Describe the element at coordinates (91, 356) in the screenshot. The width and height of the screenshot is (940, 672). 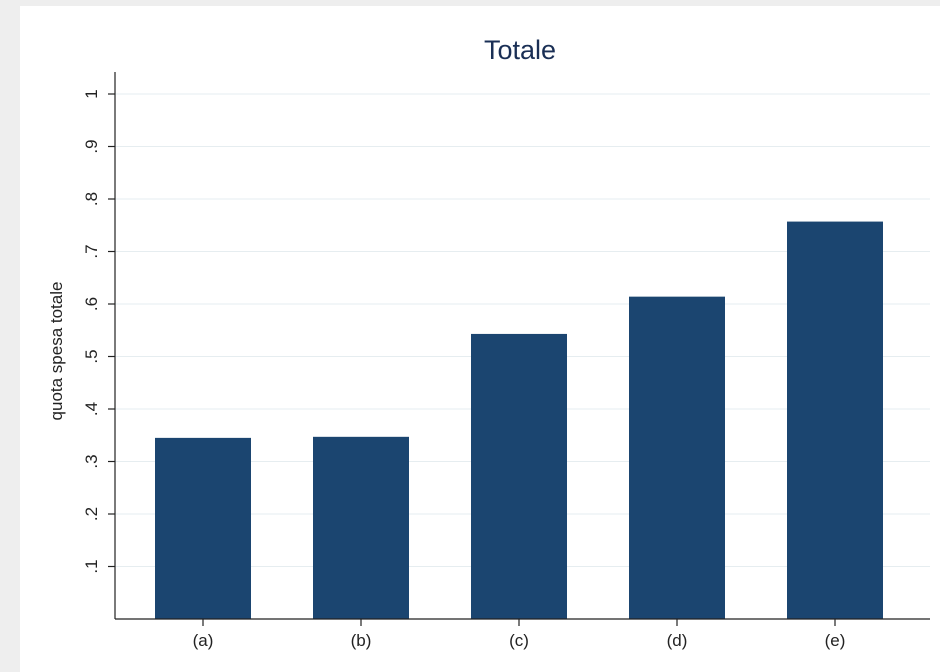
I see `y-tick-label: .5` at that location.